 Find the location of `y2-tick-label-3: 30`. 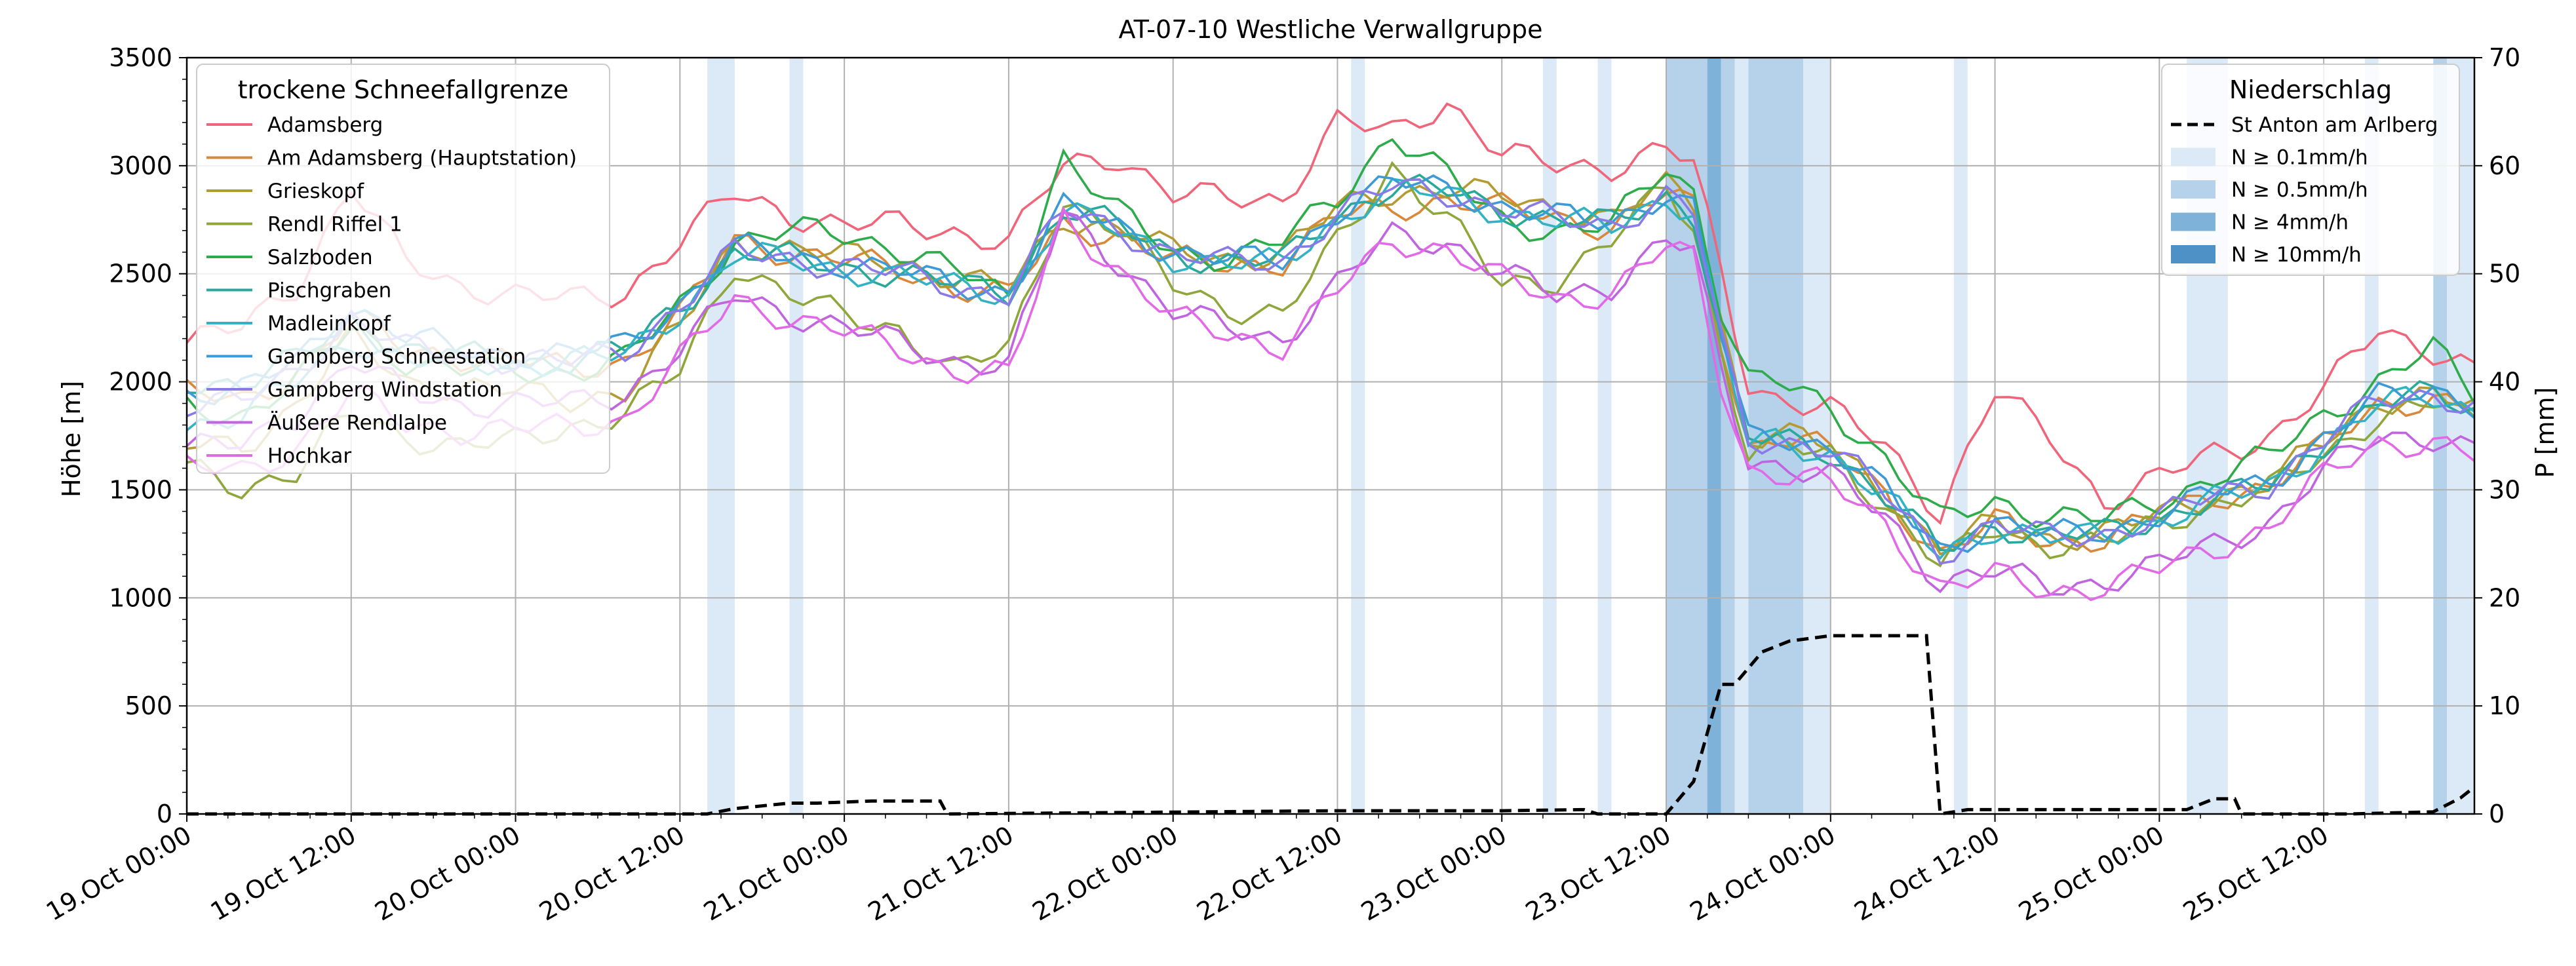

y2-tick-label-3: 30 is located at coordinates (2504, 489).